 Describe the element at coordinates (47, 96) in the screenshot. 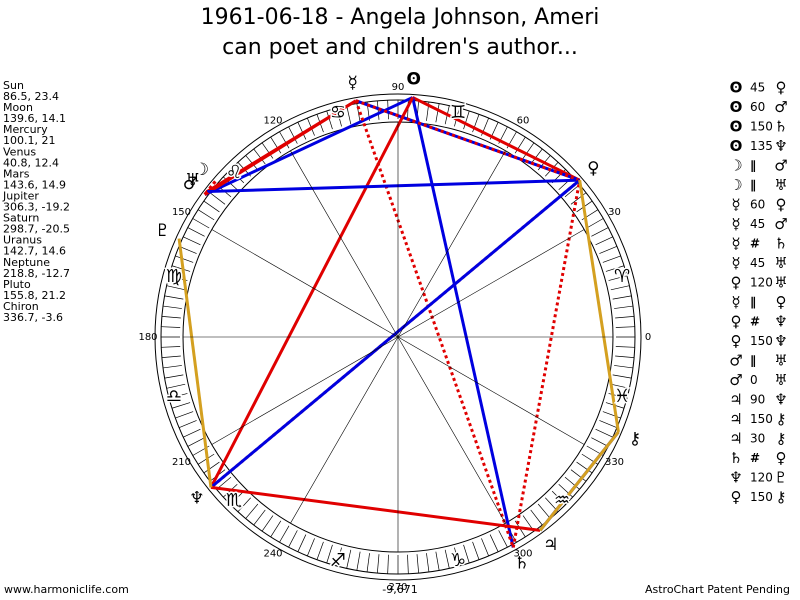

I see `planet-lat: 23.4` at that location.